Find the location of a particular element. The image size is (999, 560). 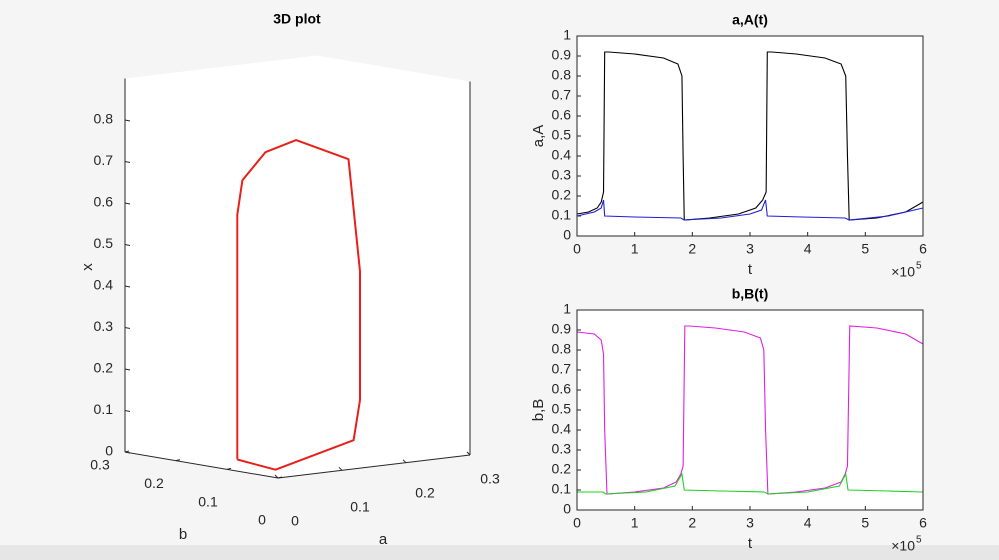

z-tick-label: 0 is located at coordinates (109, 451).